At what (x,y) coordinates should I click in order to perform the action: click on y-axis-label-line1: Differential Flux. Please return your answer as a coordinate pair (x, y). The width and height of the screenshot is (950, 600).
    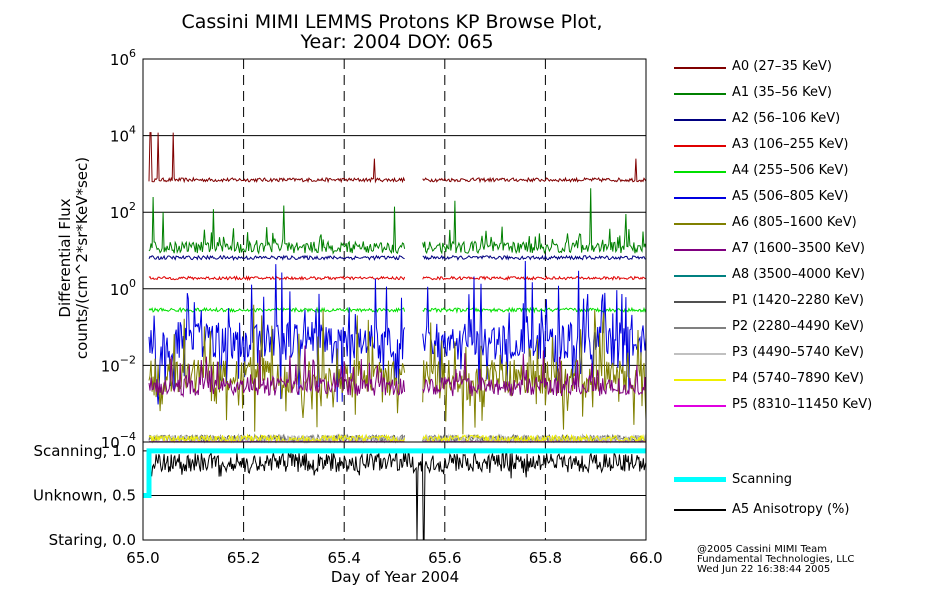
    Looking at the image, I should click on (65, 257).